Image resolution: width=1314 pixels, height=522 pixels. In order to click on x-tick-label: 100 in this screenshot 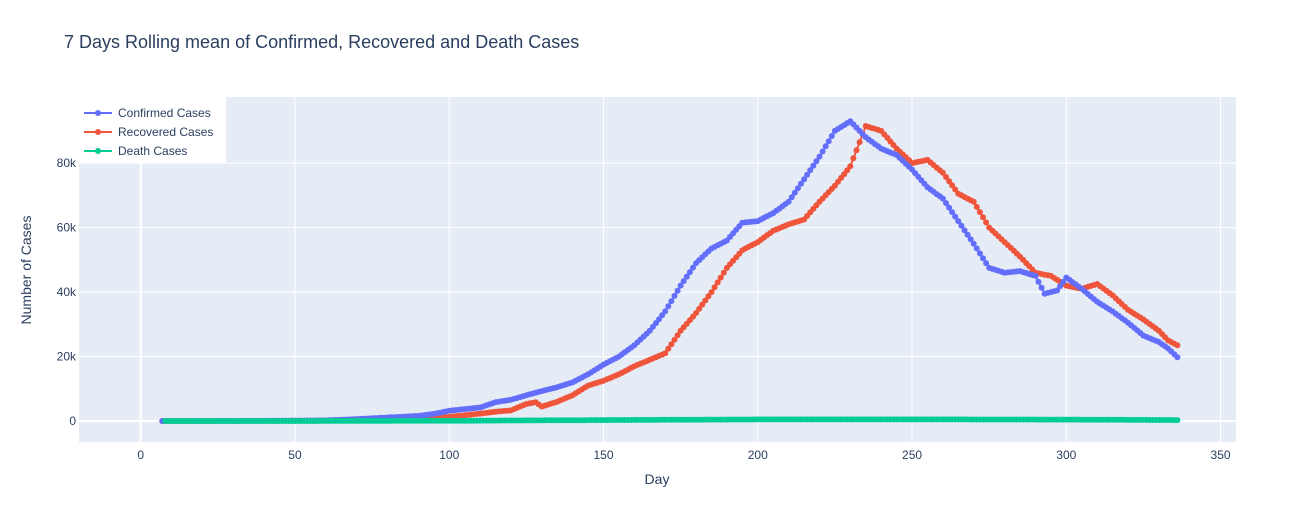, I will do `click(449, 455)`.